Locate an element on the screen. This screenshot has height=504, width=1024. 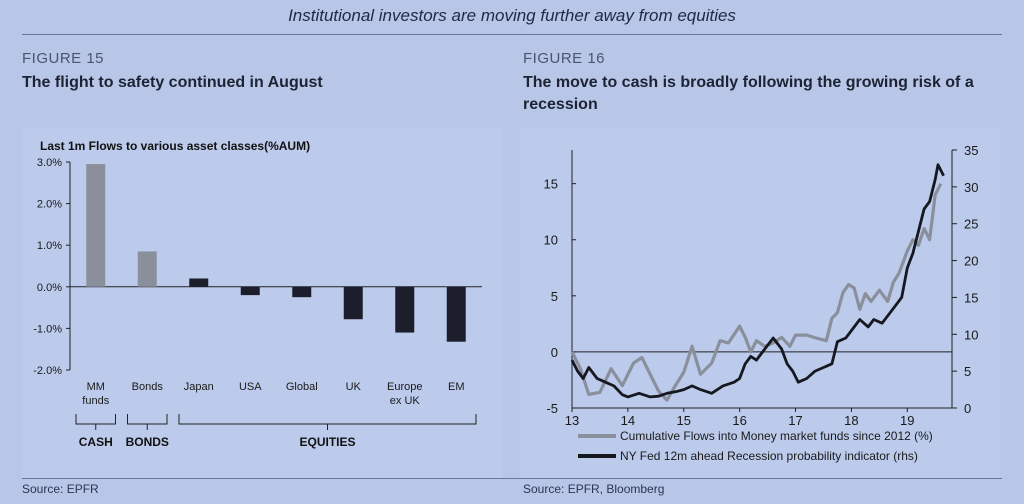
line-right-tick-label: 30 is located at coordinates (971, 187).